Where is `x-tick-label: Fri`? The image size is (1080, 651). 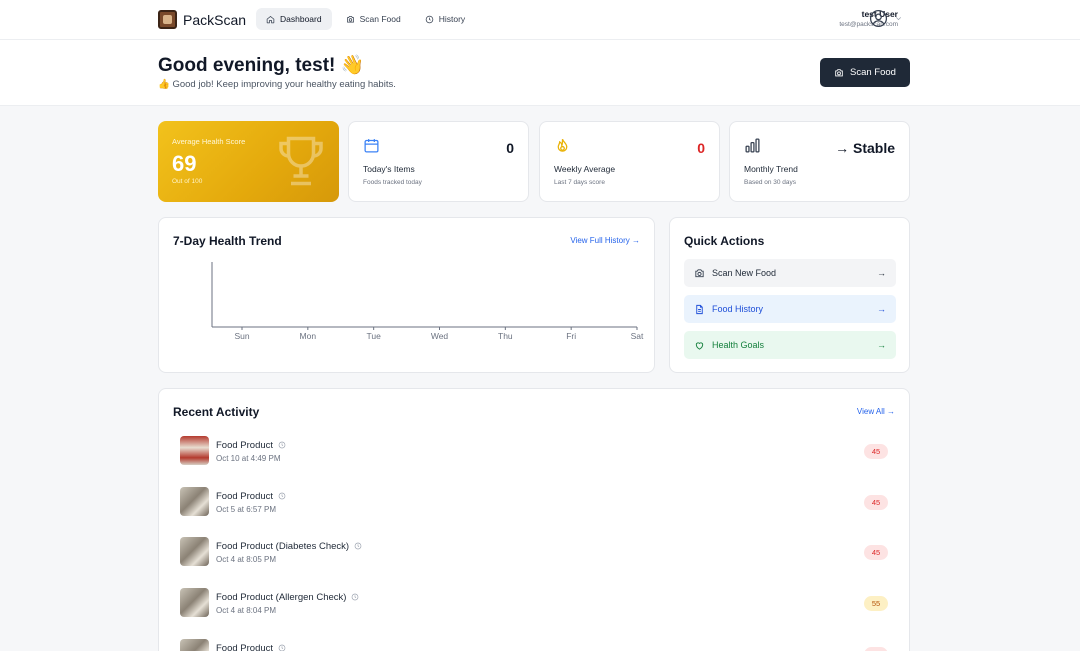
x-tick-label: Fri is located at coordinates (571, 336).